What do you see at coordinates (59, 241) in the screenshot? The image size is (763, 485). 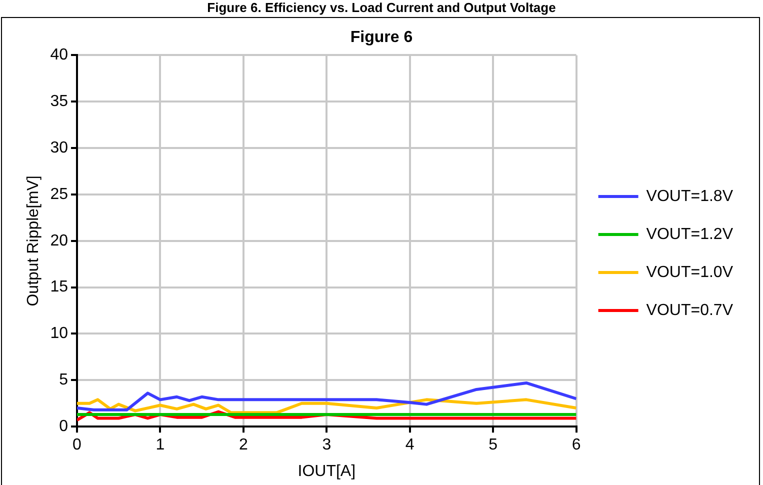 I see `y-tick-label: 20` at bounding box center [59, 241].